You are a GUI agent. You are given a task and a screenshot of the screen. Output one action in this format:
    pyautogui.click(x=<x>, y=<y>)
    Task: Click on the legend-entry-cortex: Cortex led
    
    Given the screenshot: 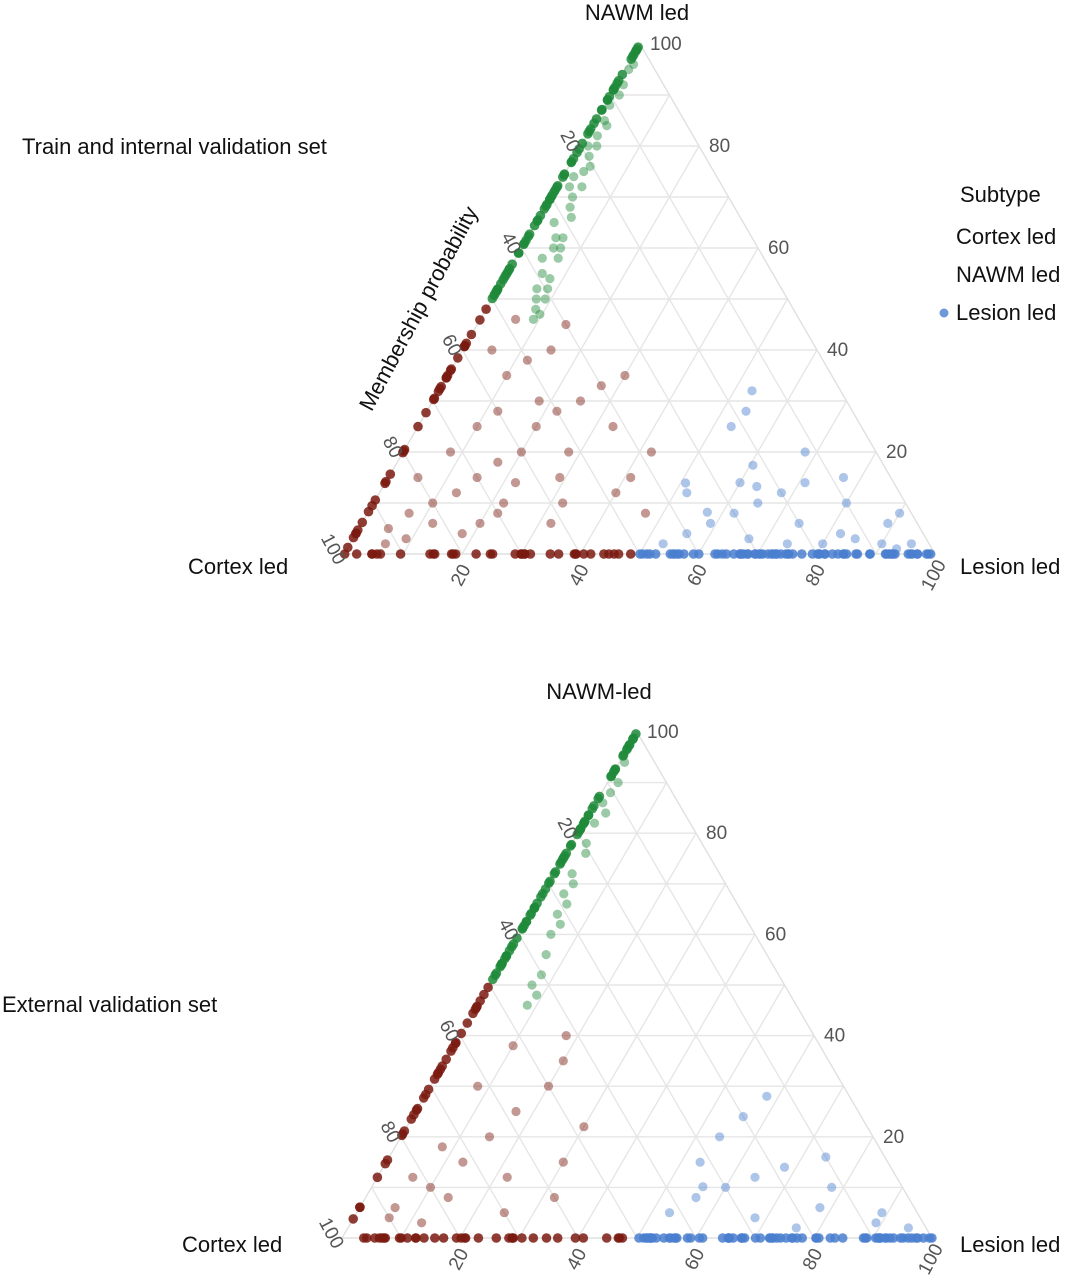 What is the action you would take?
    pyautogui.click(x=1006, y=236)
    